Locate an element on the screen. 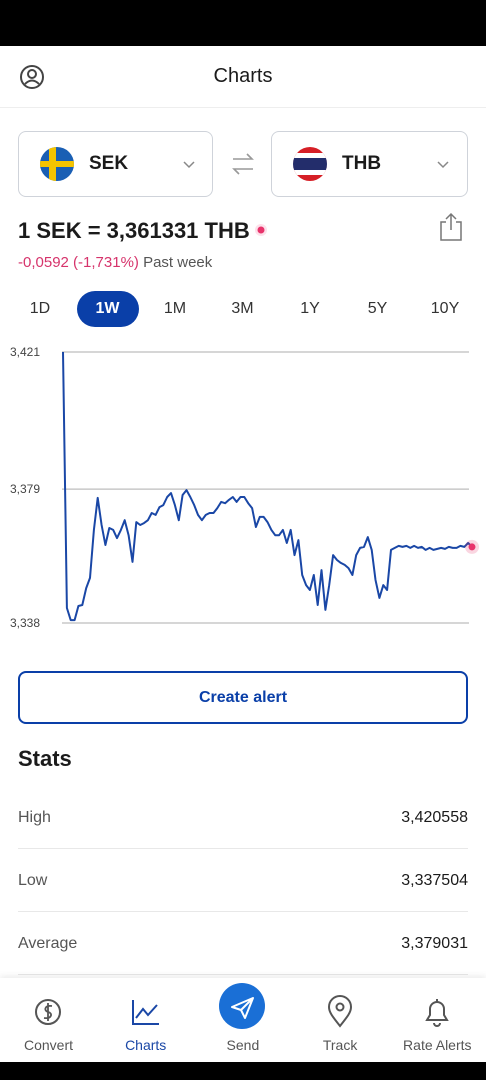 The image size is (486, 1080). nav-label: Rate Alerts is located at coordinates (437, 1045).